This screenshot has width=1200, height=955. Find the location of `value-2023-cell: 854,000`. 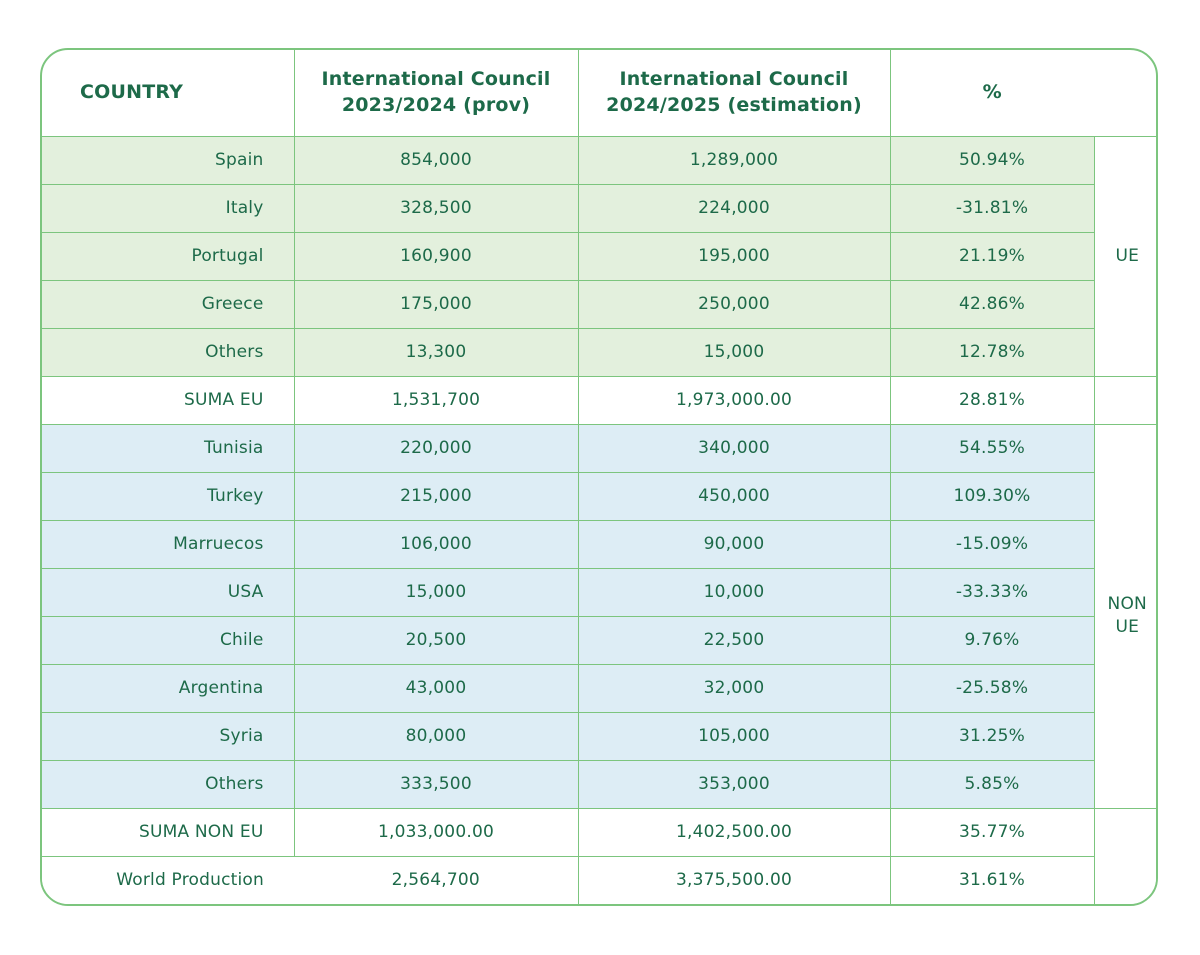

value-2023-cell: 854,000 is located at coordinates (435, 159).